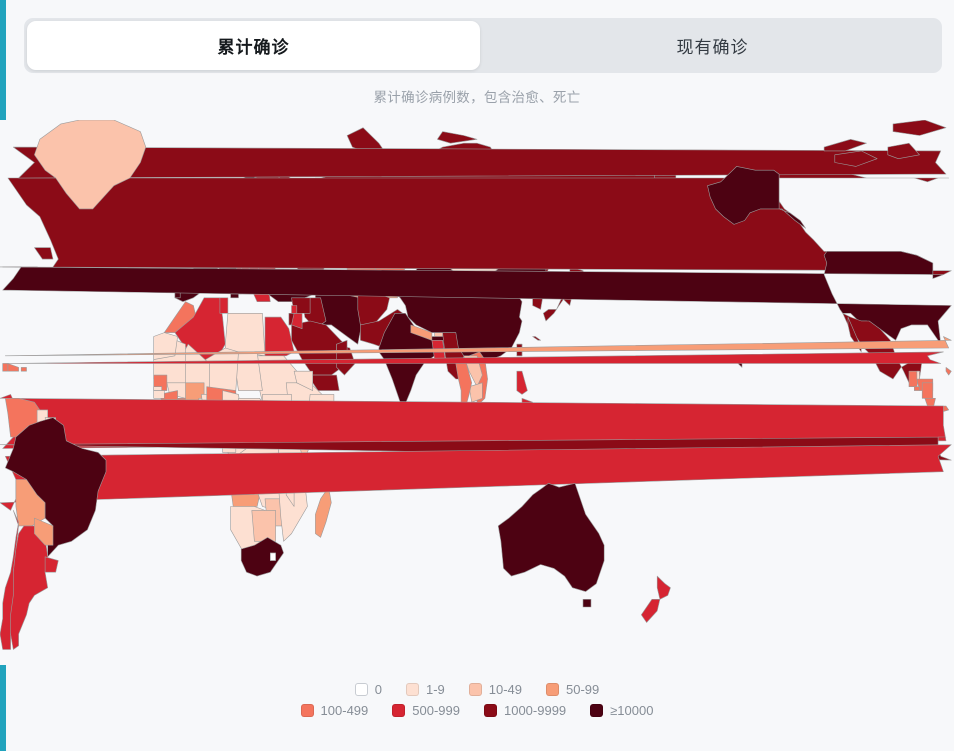 The width and height of the screenshot is (954, 751). I want to click on country-russia, so click(457, 137).